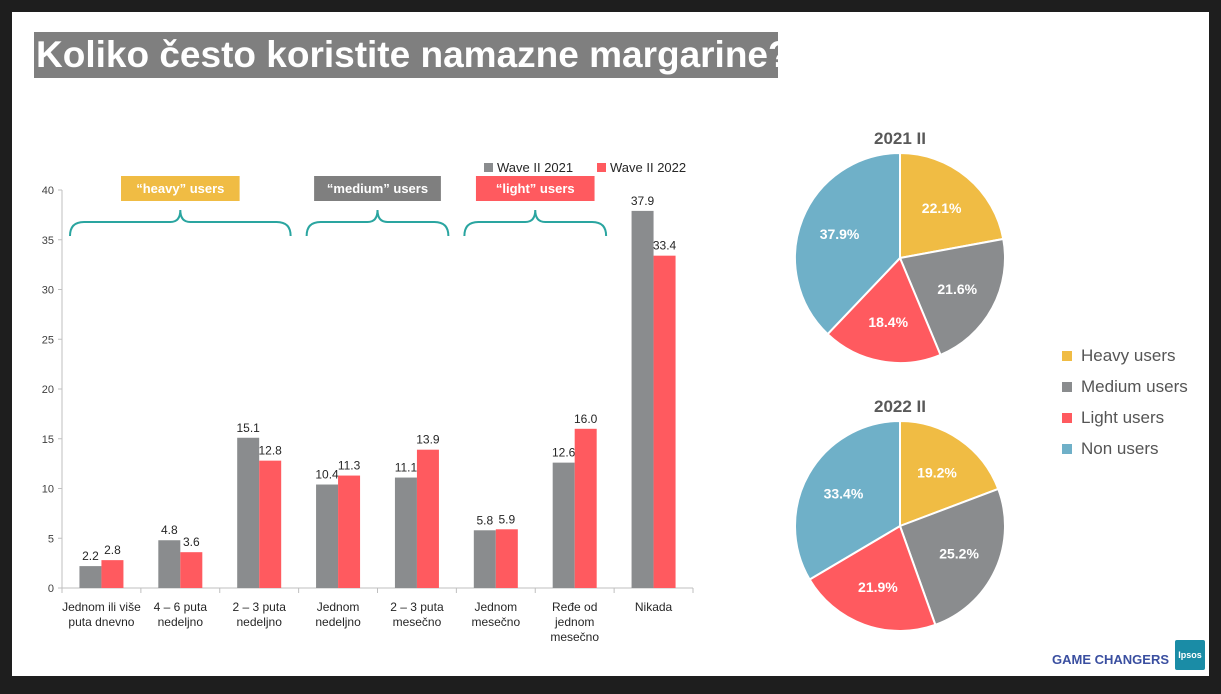 The image size is (1221, 694). I want to click on legend-item-non: Non users, so click(1125, 448).